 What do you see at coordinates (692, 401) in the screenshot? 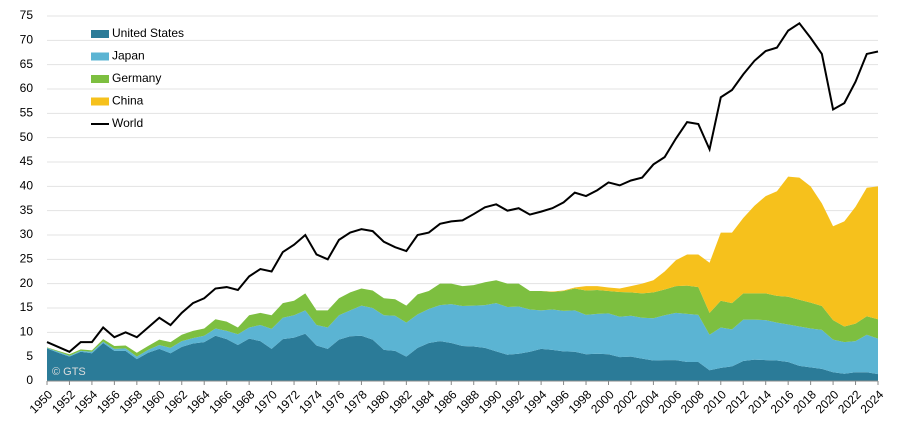
I see `x-tick-label: 2008` at bounding box center [692, 401].